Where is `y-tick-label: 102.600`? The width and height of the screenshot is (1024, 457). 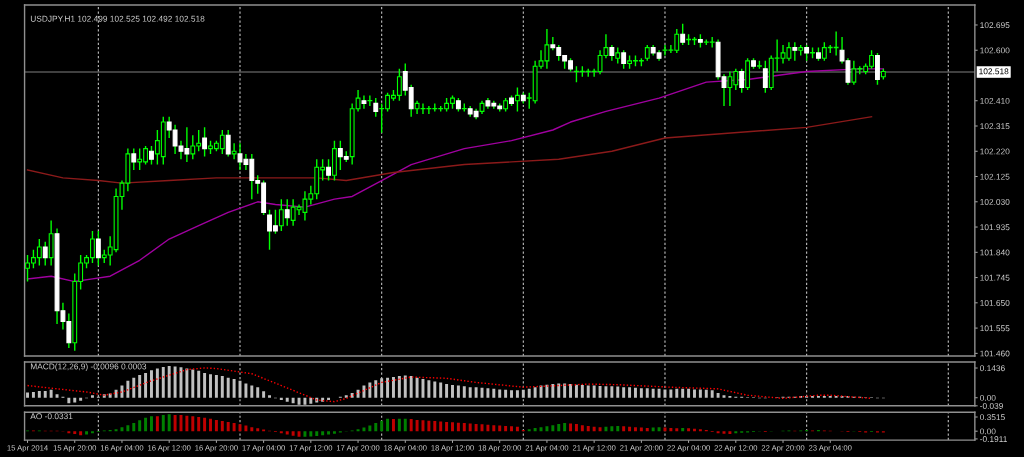 y-tick-label: 102.600 is located at coordinates (995, 50).